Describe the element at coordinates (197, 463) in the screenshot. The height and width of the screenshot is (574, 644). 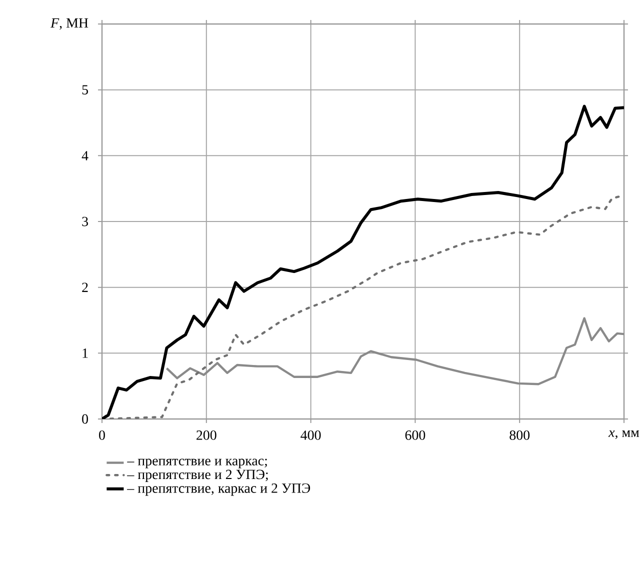
I see `legend-label: – препятствие и каркас;` at that location.